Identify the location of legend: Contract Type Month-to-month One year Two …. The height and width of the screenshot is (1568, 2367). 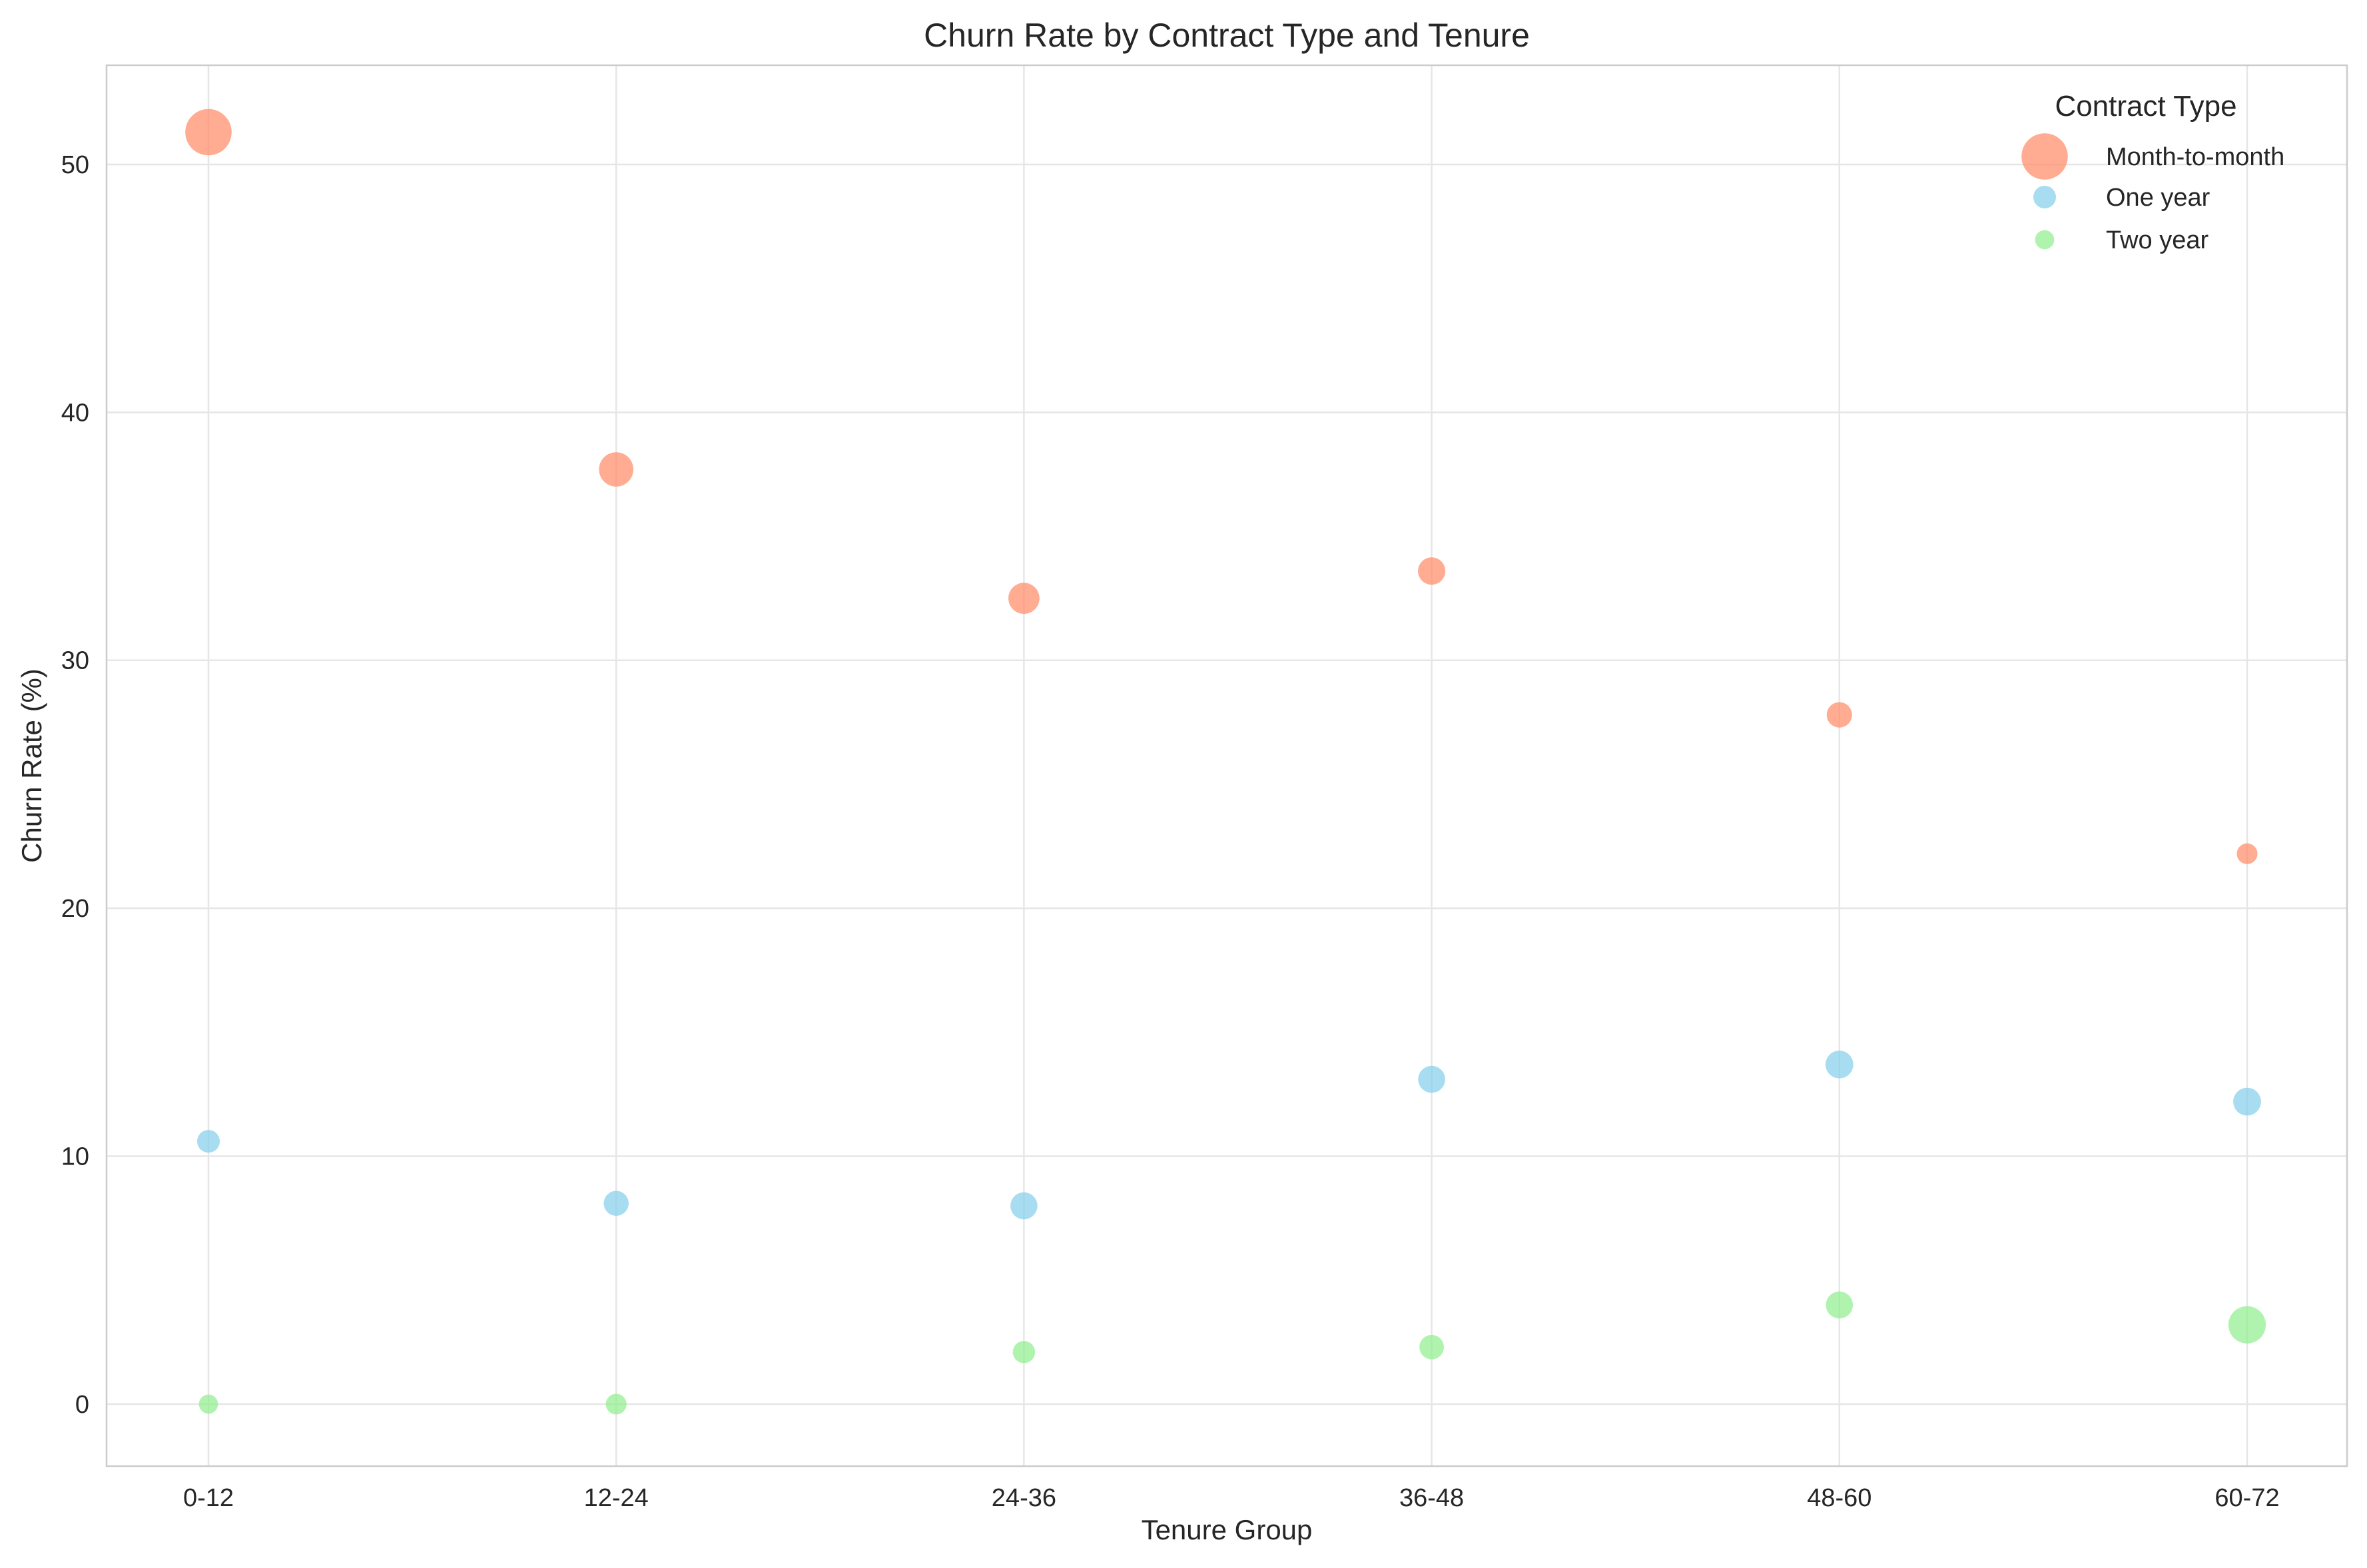
(2152, 172).